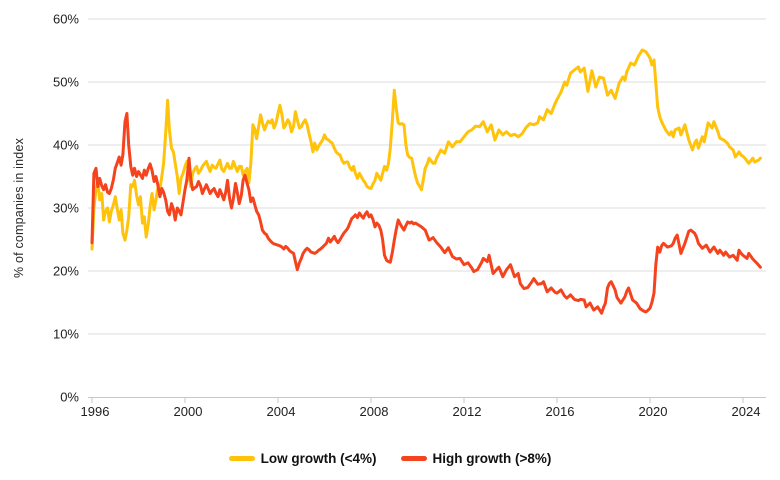 The width and height of the screenshot is (780, 480). What do you see at coordinates (66, 271) in the screenshot?
I see `svg-text: 20%` at bounding box center [66, 271].